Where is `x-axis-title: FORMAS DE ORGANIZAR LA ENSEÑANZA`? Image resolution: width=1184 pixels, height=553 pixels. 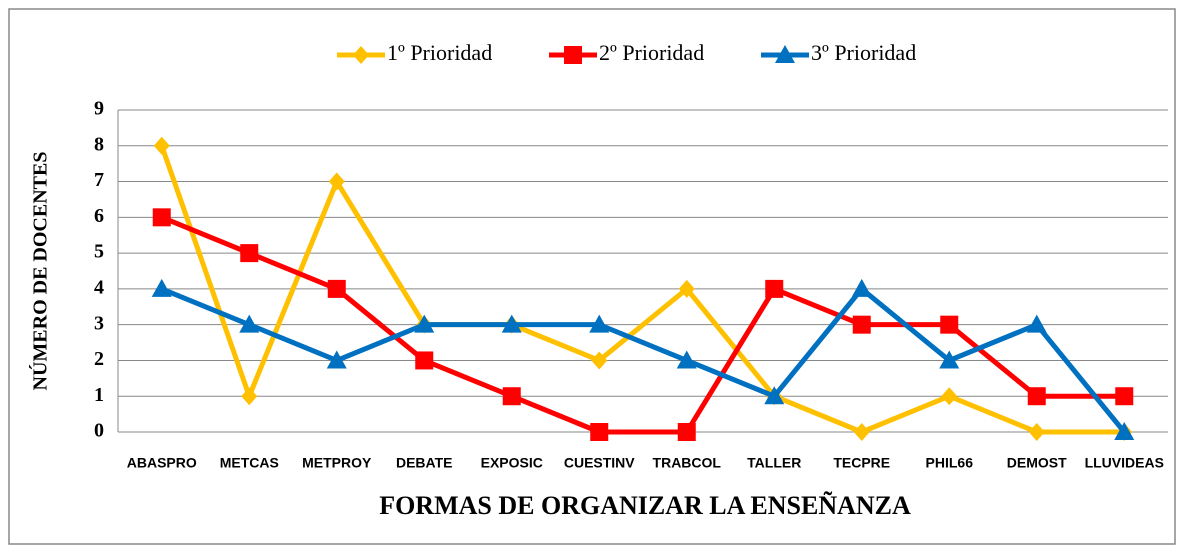 x-axis-title: FORMAS DE ORGANIZAR LA ENSEÑANZA is located at coordinates (645, 505).